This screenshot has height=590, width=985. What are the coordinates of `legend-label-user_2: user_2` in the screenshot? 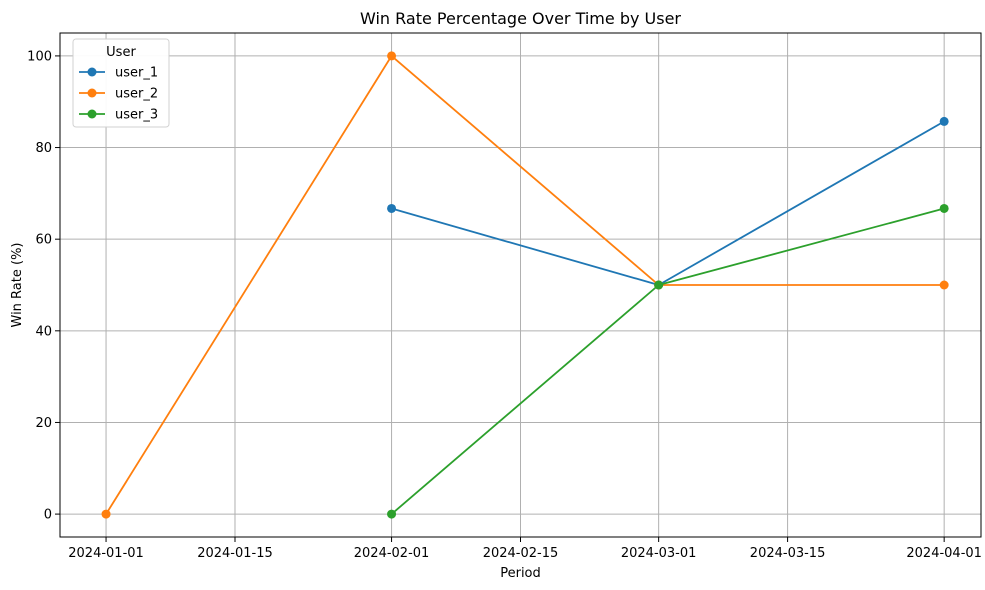 It's located at (136, 94).